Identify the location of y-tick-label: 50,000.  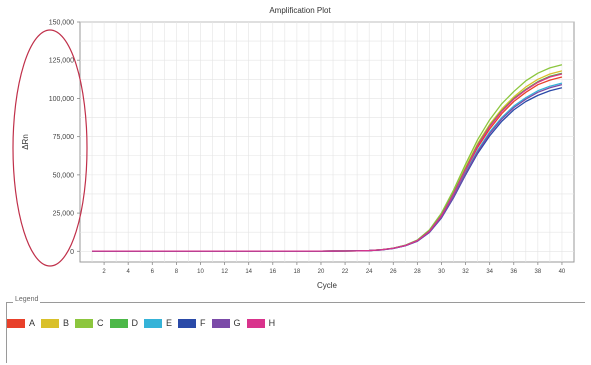
(64, 175).